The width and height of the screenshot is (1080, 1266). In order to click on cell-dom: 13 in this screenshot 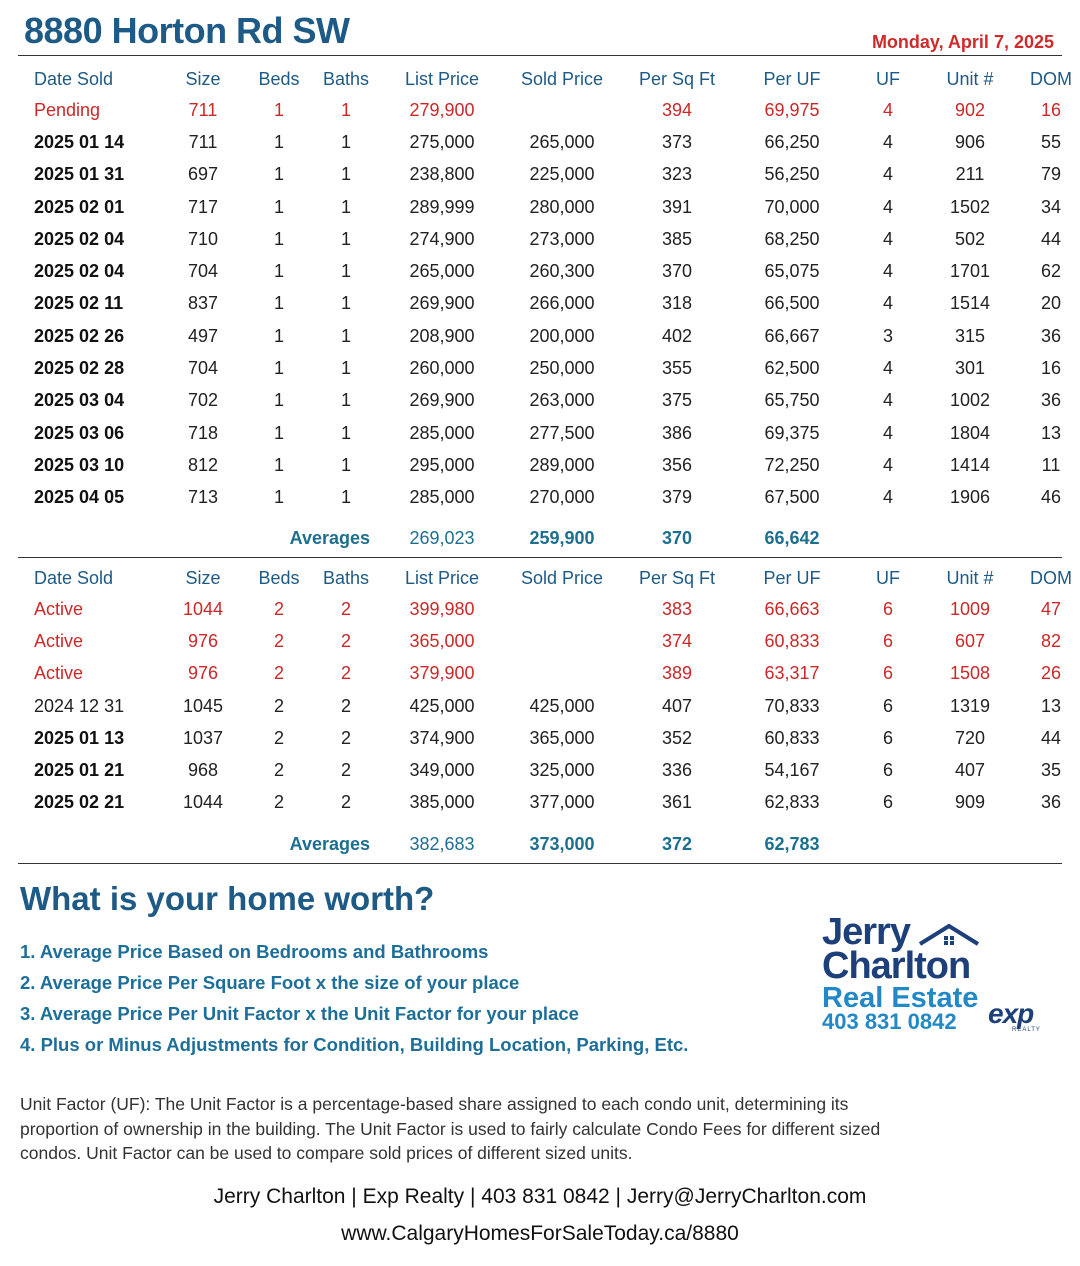, I will do `click(1051, 432)`.